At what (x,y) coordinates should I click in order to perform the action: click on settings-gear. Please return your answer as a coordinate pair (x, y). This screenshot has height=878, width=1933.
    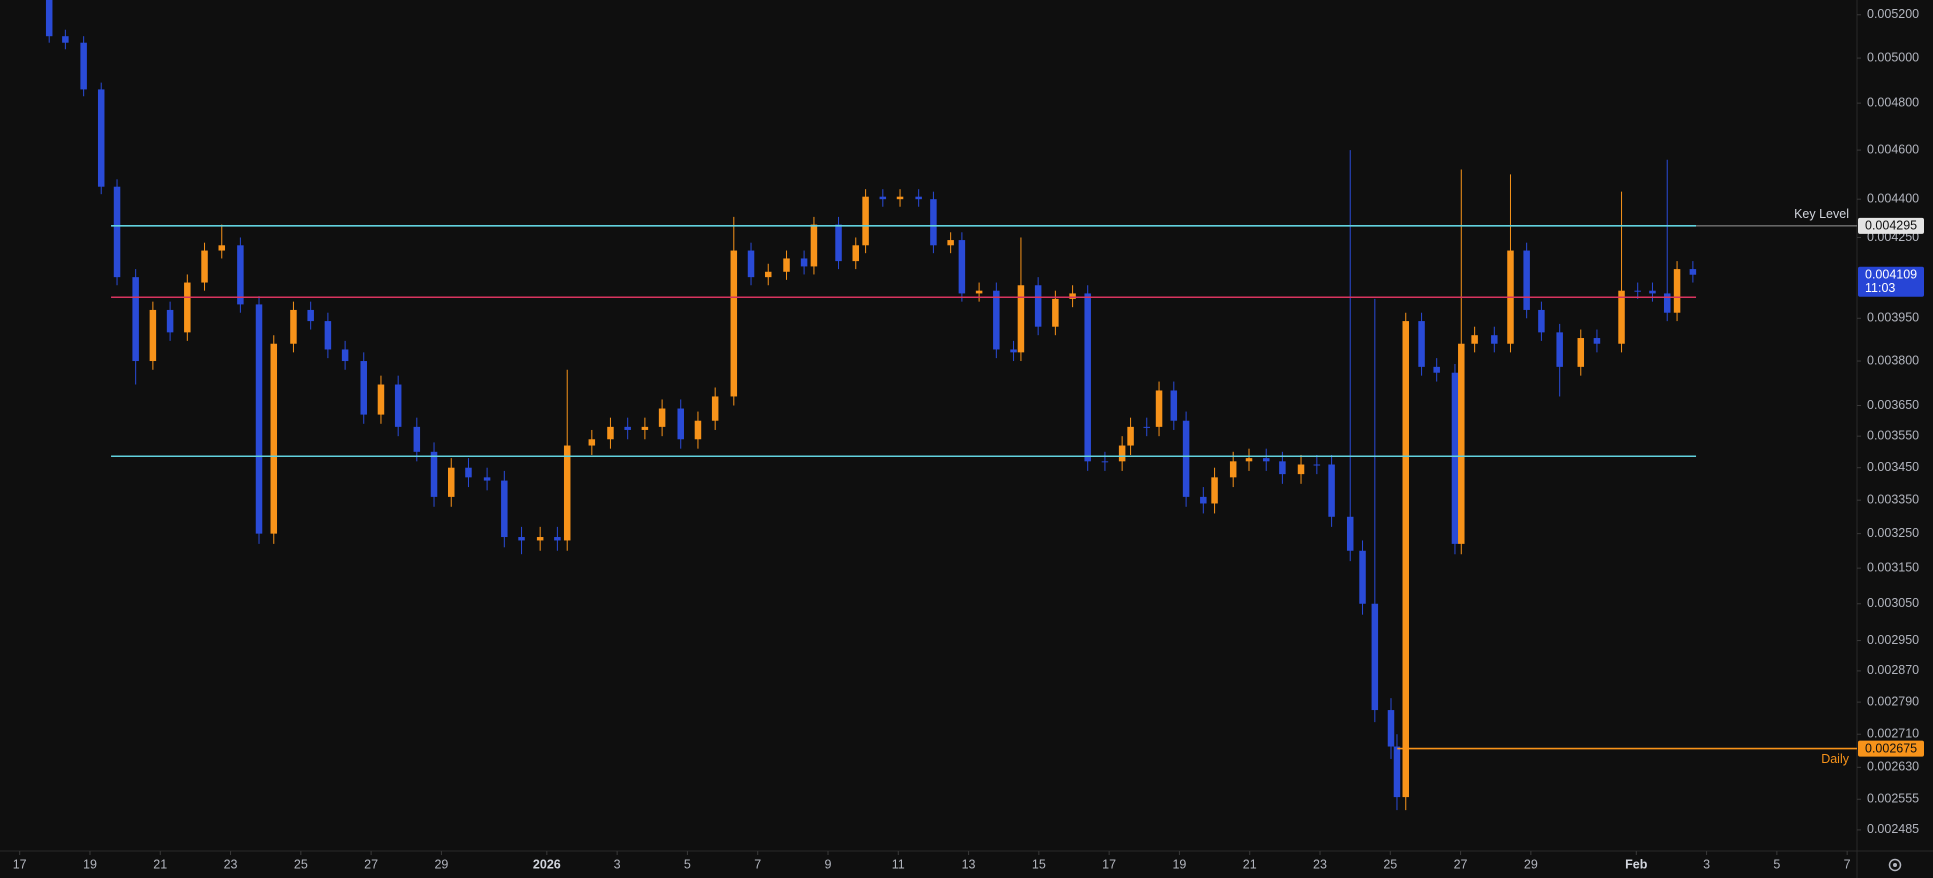
    Looking at the image, I should click on (1895, 865).